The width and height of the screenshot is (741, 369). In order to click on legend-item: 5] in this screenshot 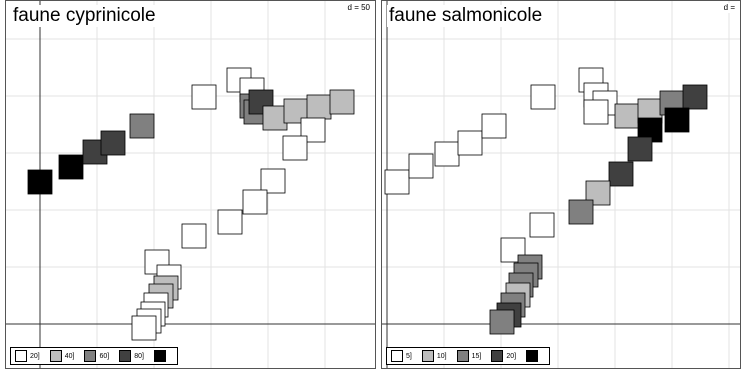, I will do `click(404, 356)`.